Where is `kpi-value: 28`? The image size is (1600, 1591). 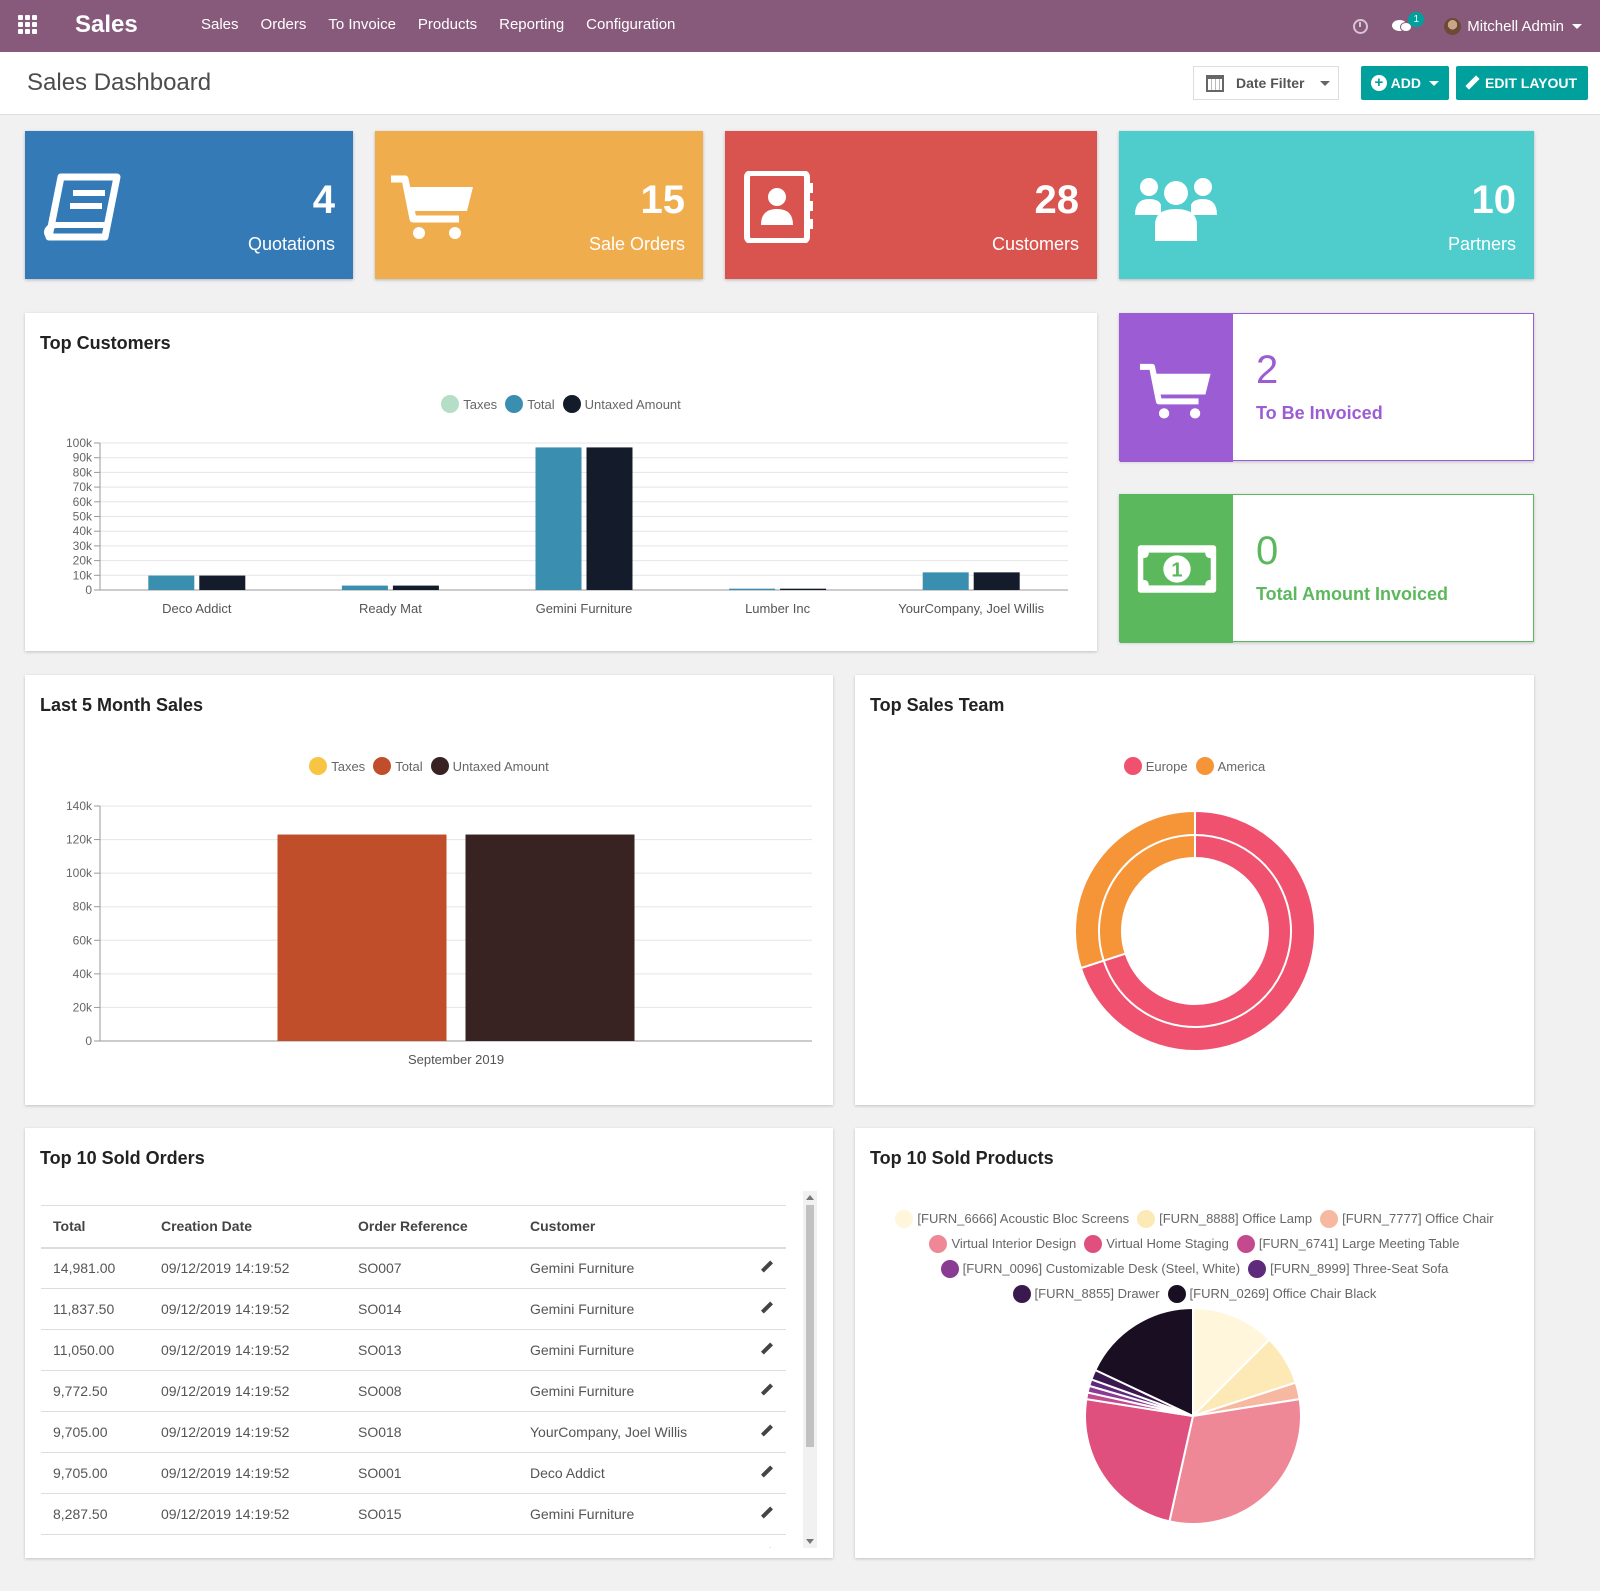 kpi-value: 28 is located at coordinates (1057, 200).